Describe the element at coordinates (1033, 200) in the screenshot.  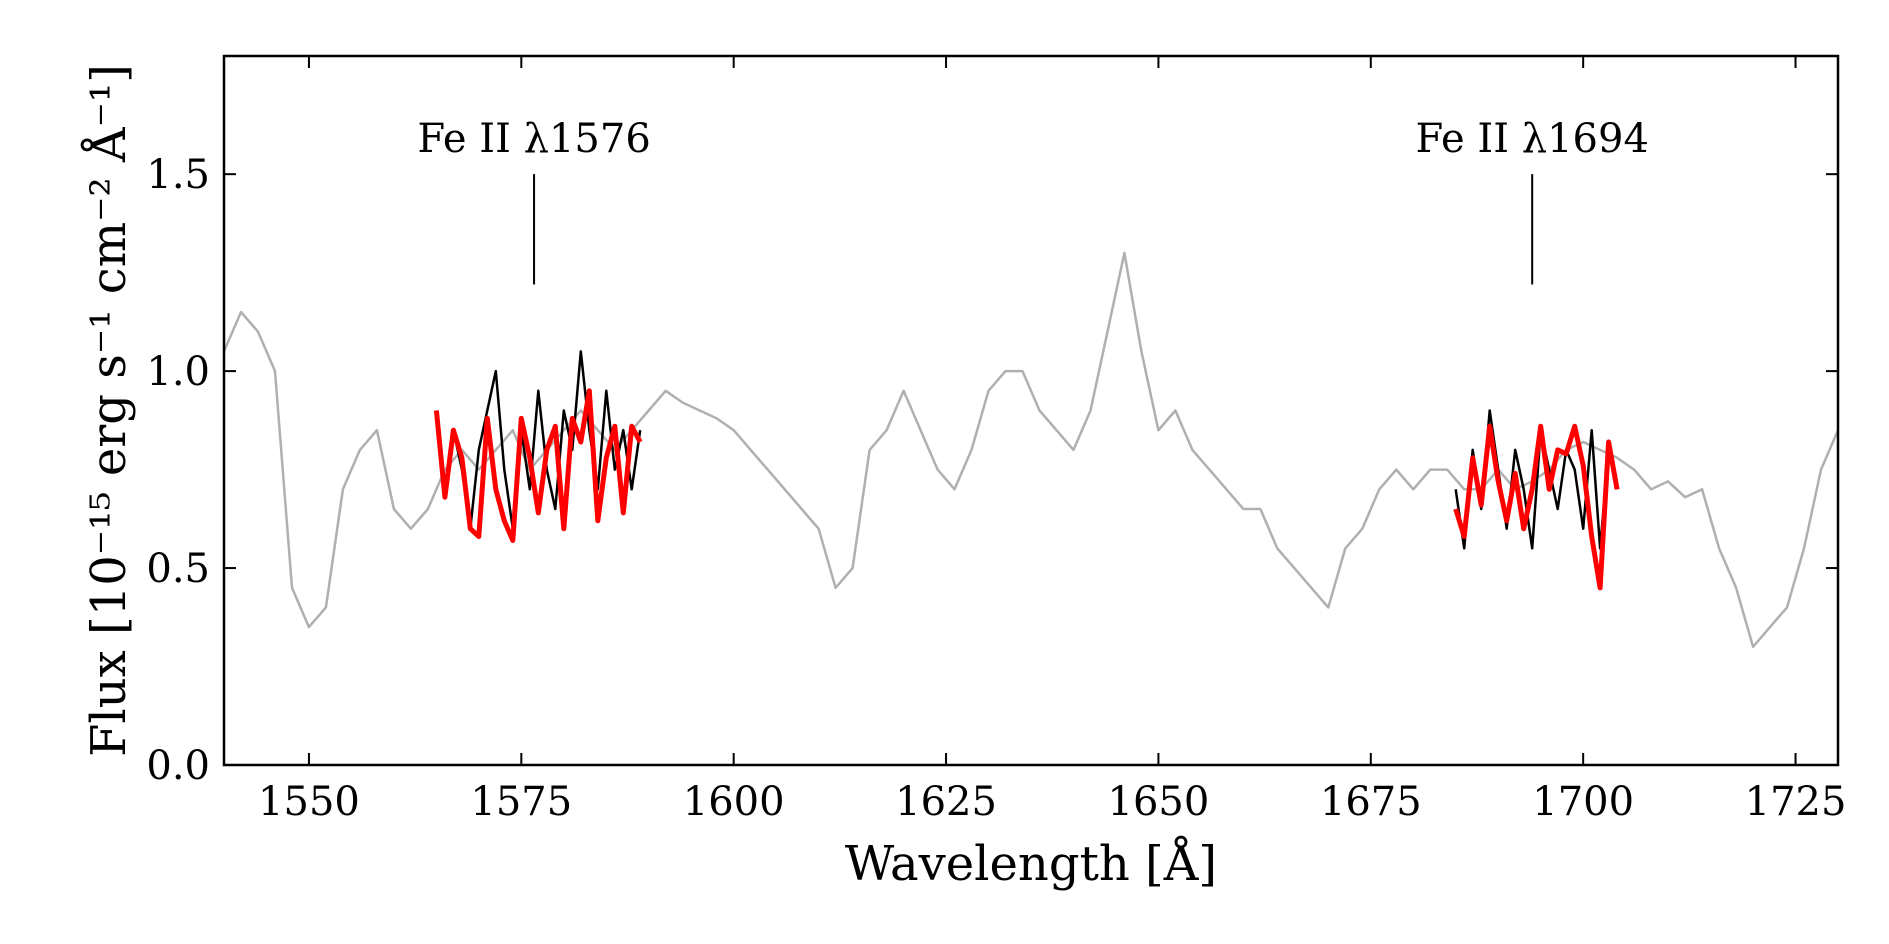
I see `annotations-layer: Fe II λ1576 Fe II λ1694` at that location.